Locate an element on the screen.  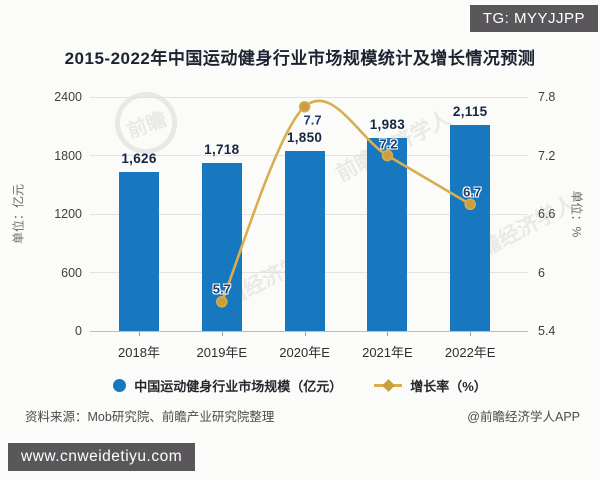
x-axis-label: 2019年E is located at coordinates (222, 352).